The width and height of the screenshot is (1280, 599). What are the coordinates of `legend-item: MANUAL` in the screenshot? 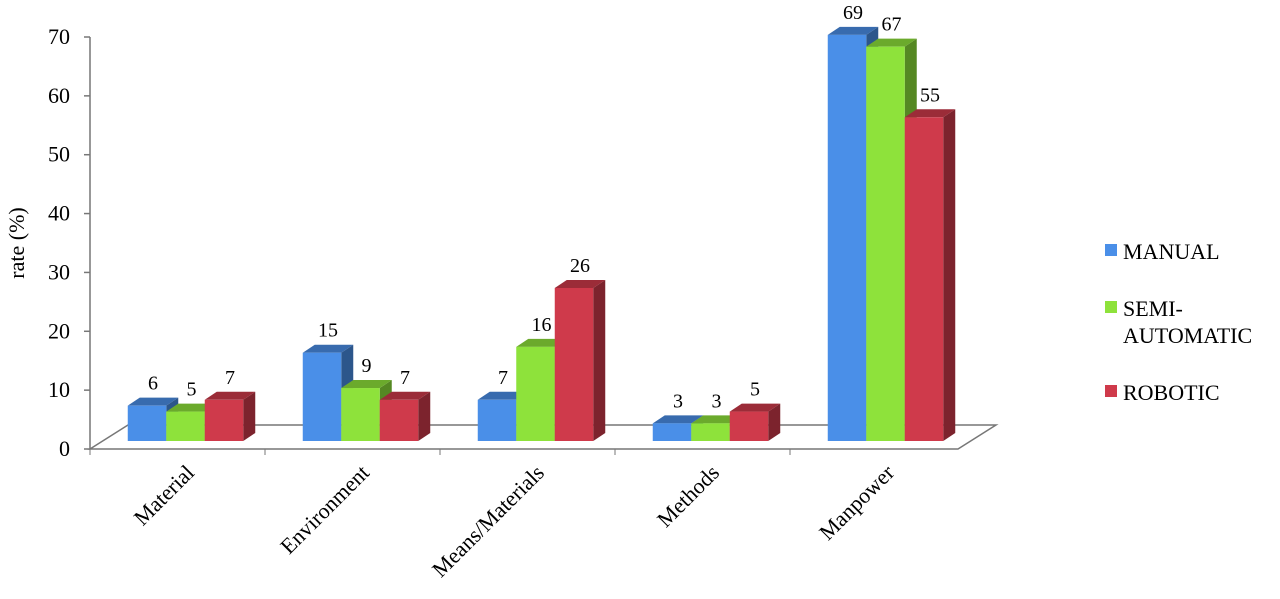 It's located at (1192, 251).